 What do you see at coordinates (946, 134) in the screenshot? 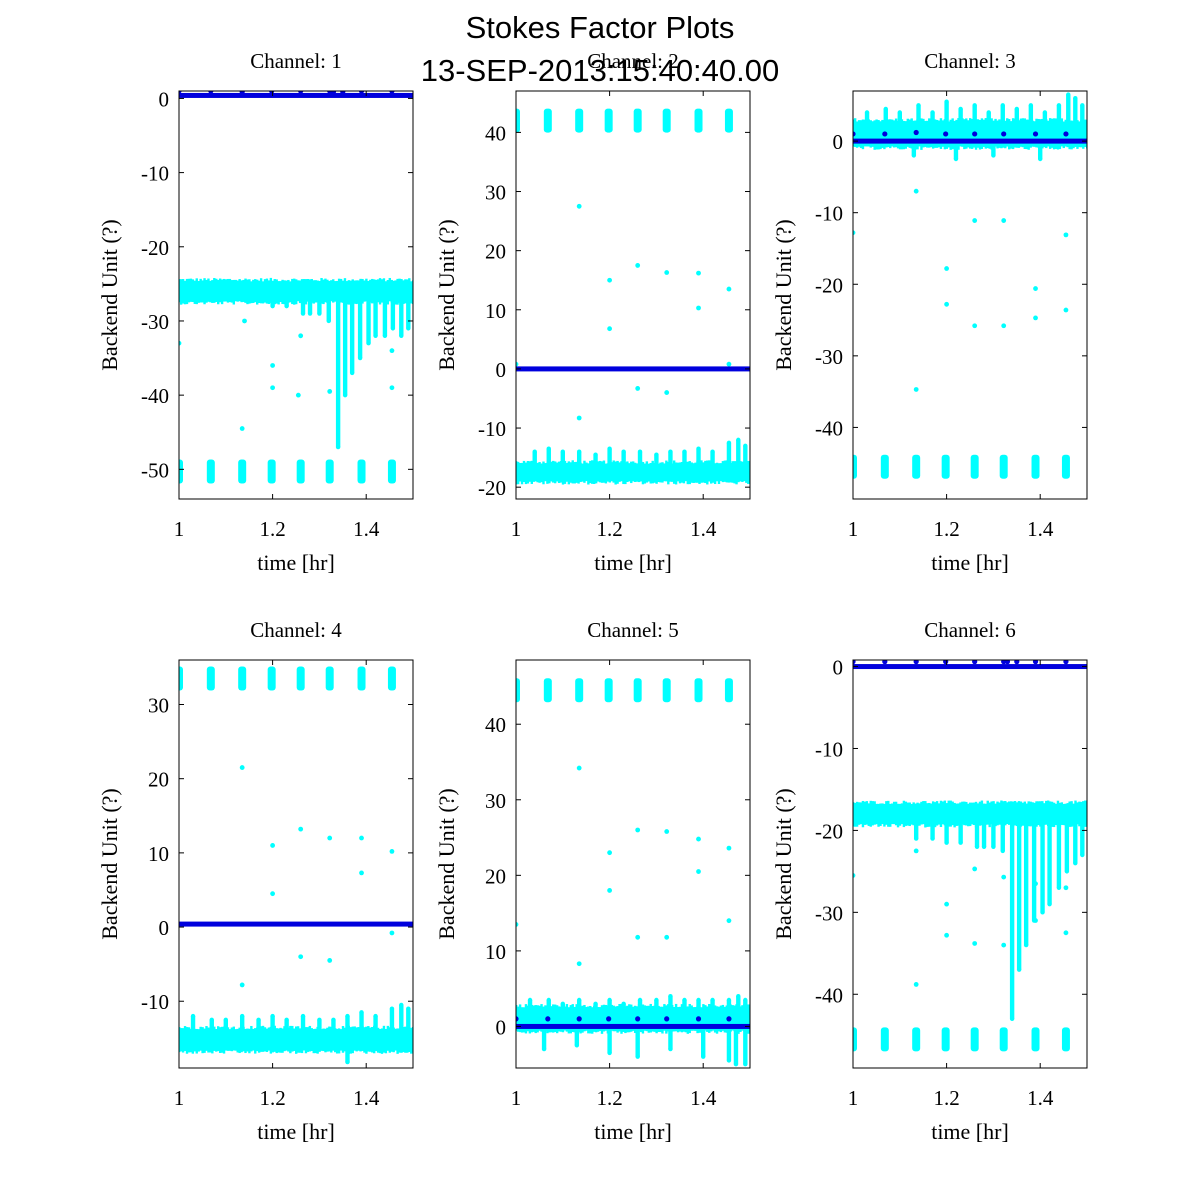
I see `blue-point` at bounding box center [946, 134].